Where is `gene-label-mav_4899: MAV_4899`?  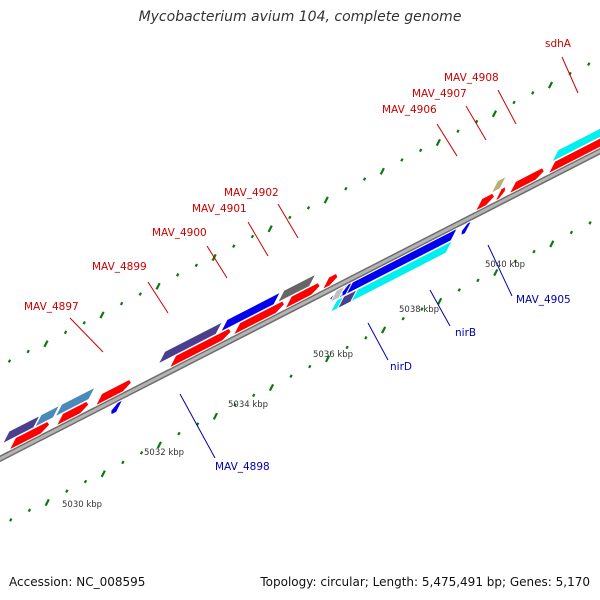
gene-label-mav_4899: MAV_4899 is located at coordinates (119, 267).